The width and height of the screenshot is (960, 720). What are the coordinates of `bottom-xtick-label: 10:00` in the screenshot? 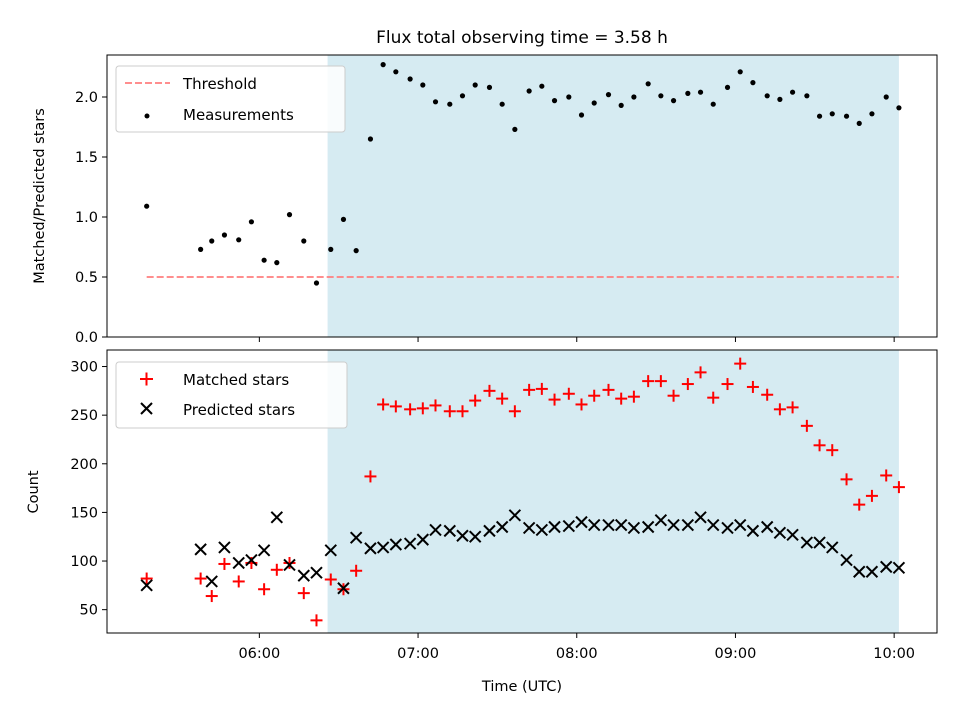 It's located at (894, 654).